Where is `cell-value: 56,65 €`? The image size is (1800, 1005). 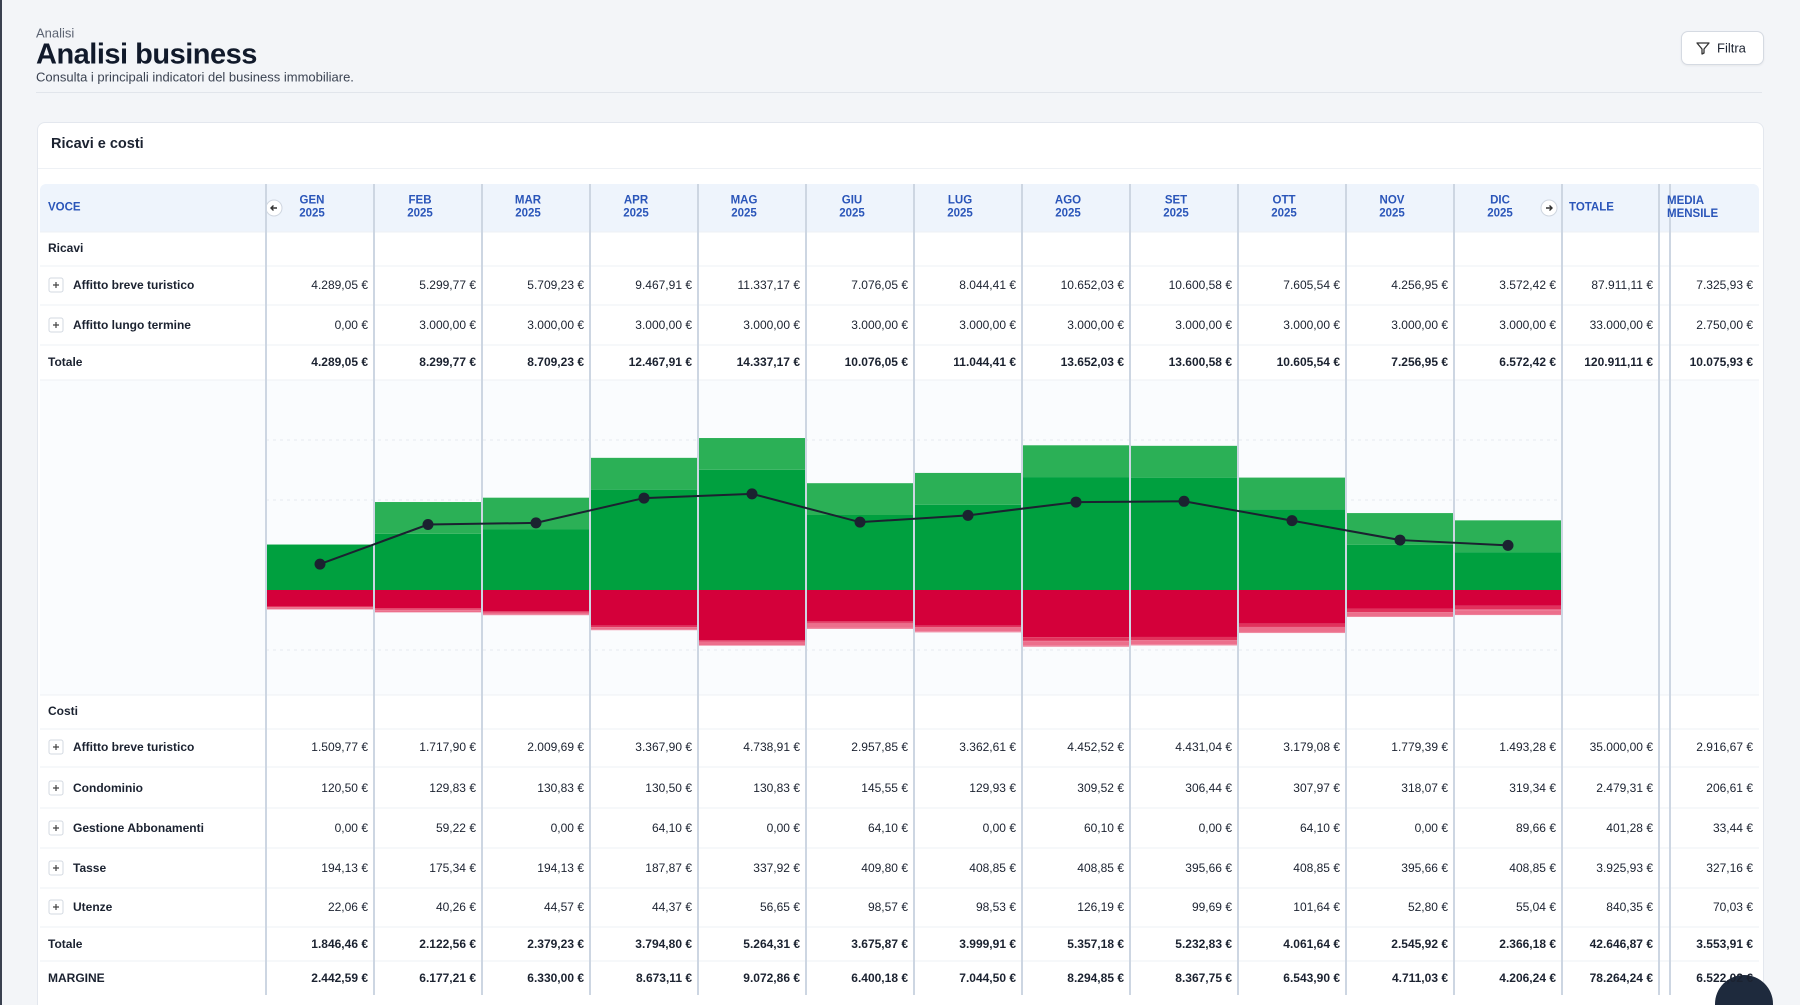 cell-value: 56,65 € is located at coordinates (779, 907).